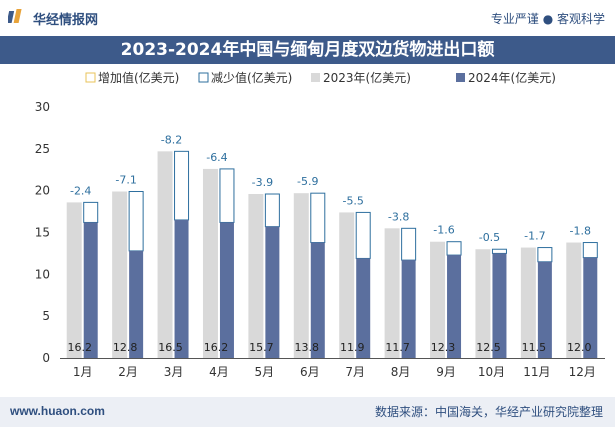 Image resolution: width=615 pixels, height=427 pixels. Describe the element at coordinates (46, 358) in the screenshot. I see `y-tick-label: 0` at that location.